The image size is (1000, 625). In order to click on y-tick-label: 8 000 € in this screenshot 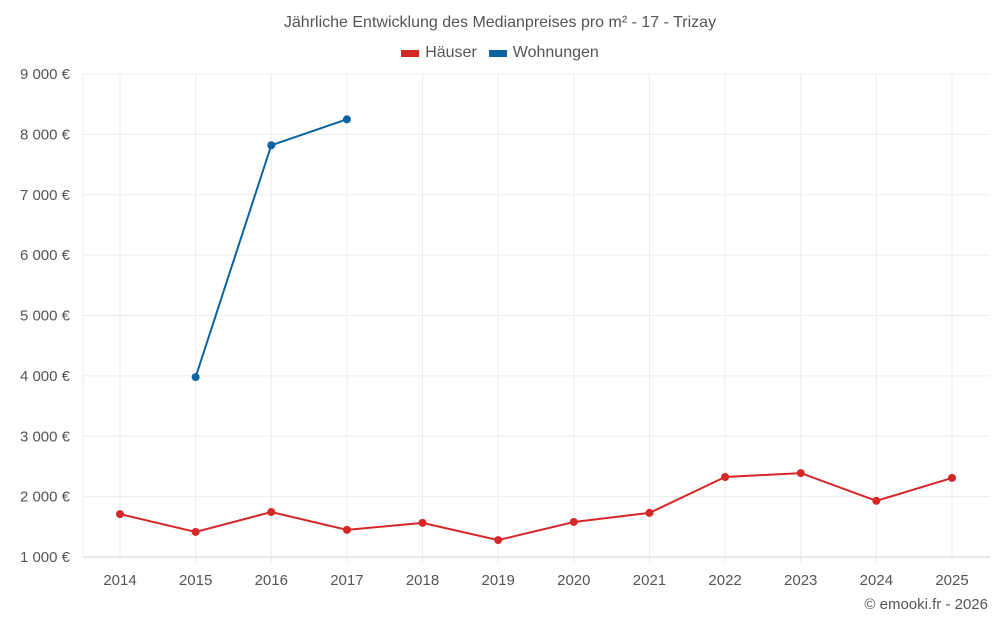, I will do `click(45, 134)`.